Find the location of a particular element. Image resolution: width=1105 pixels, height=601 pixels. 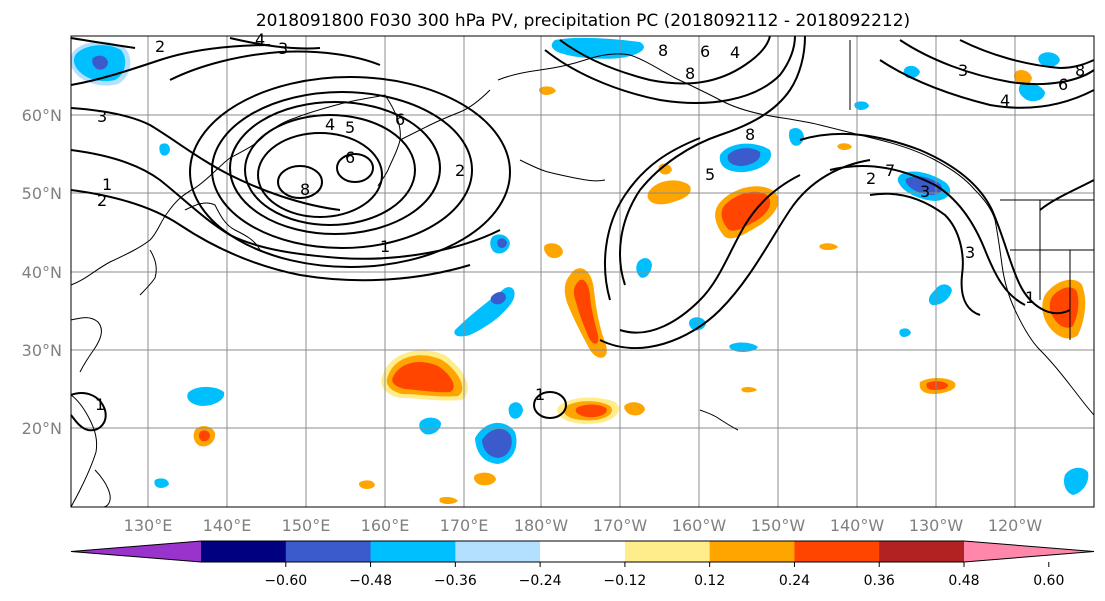

colorbar-tick-label: 0.24 is located at coordinates (794, 581).